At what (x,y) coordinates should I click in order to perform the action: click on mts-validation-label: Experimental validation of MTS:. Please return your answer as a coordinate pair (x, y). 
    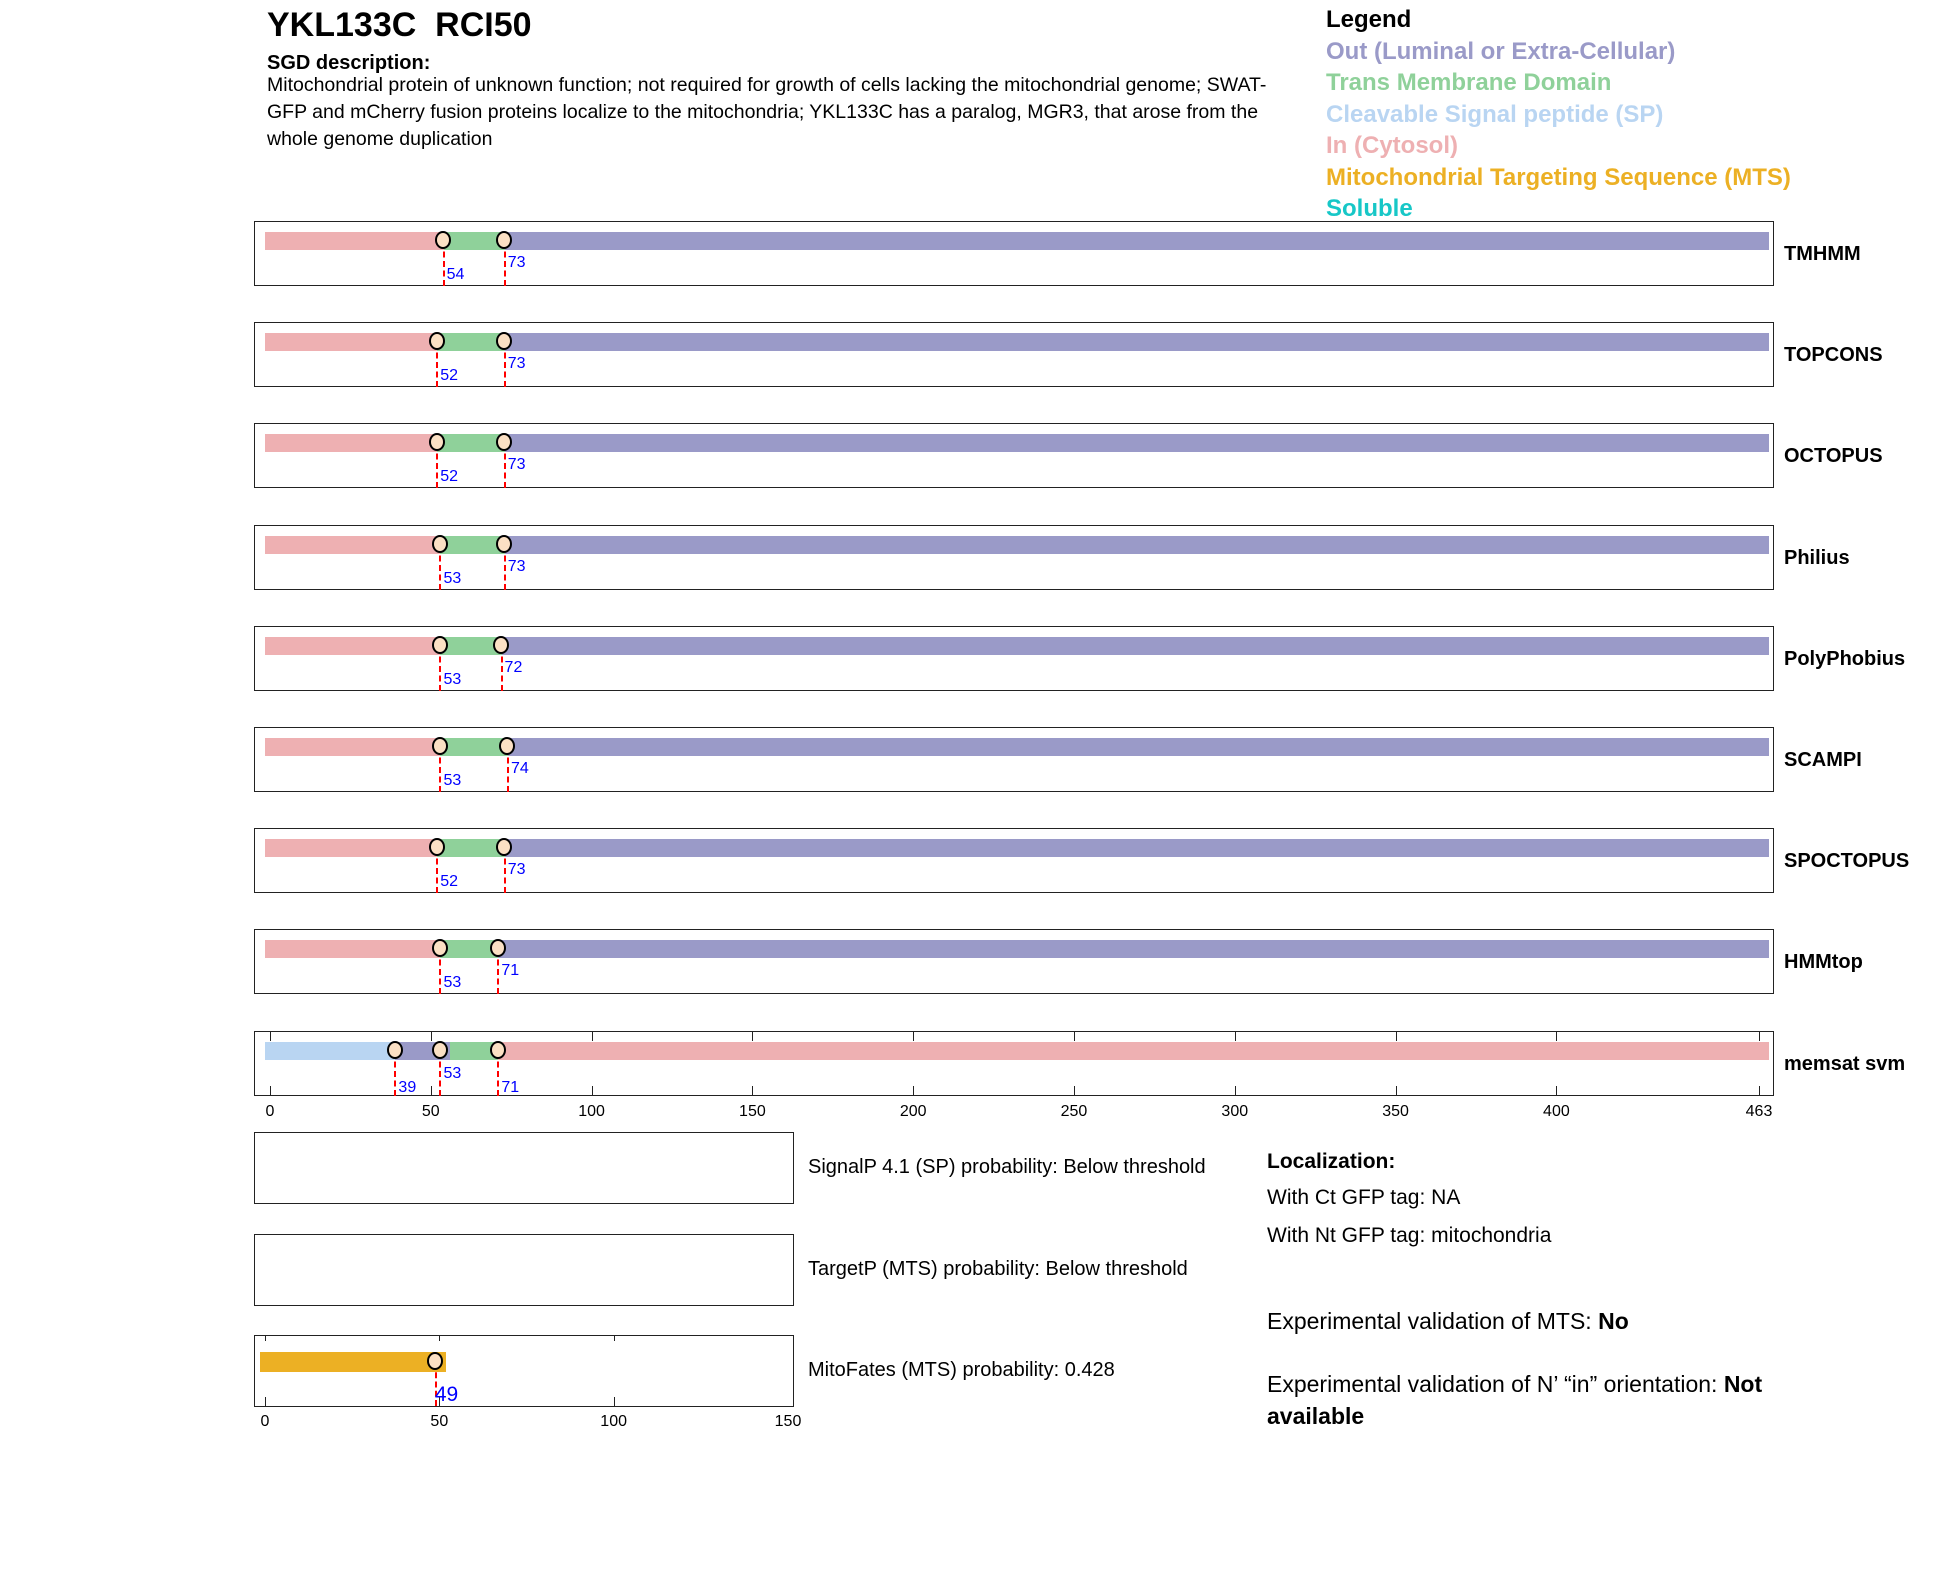
    Looking at the image, I should click on (1433, 1321).